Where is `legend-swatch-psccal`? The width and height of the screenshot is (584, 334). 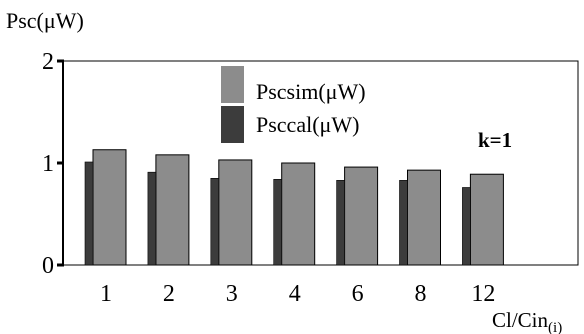 legend-swatch-psccal is located at coordinates (232, 124).